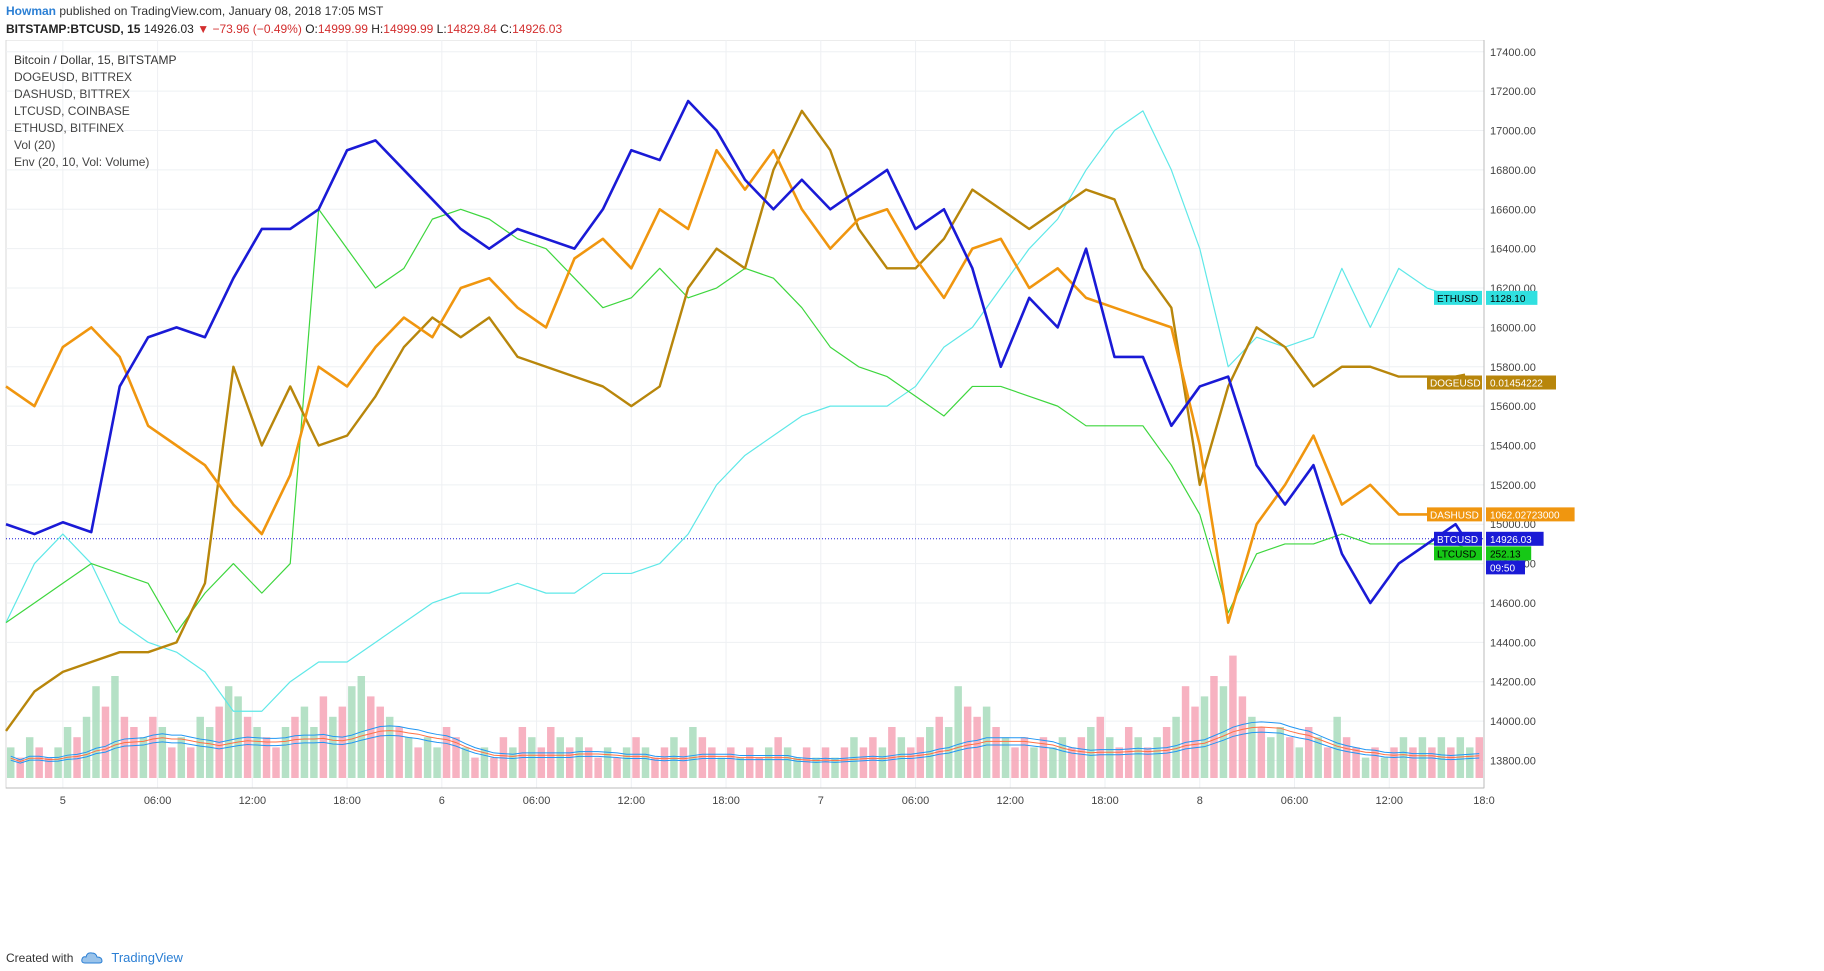 The height and width of the screenshot is (971, 1824). Describe the element at coordinates (82, 162) in the screenshot. I see `legend-item-envelope: Env (20, 10, Vol: Volume)` at that location.